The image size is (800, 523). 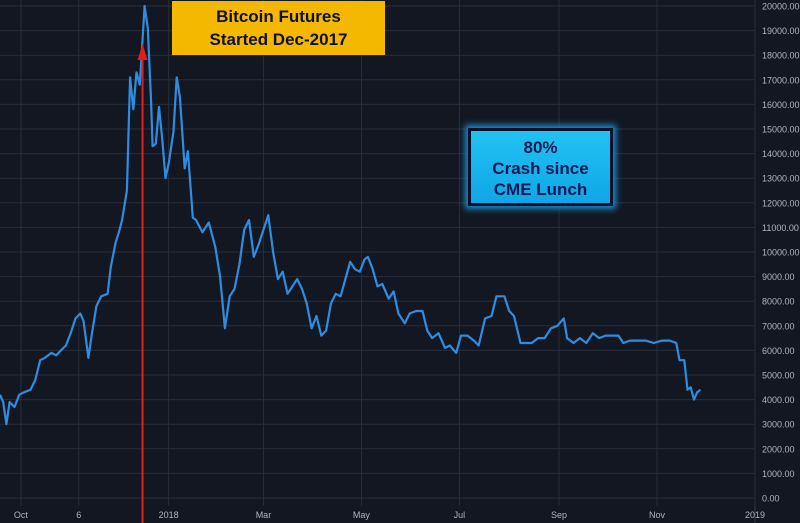 What do you see at coordinates (778, 425) in the screenshot?
I see `y-tick-label: 3000.00` at bounding box center [778, 425].